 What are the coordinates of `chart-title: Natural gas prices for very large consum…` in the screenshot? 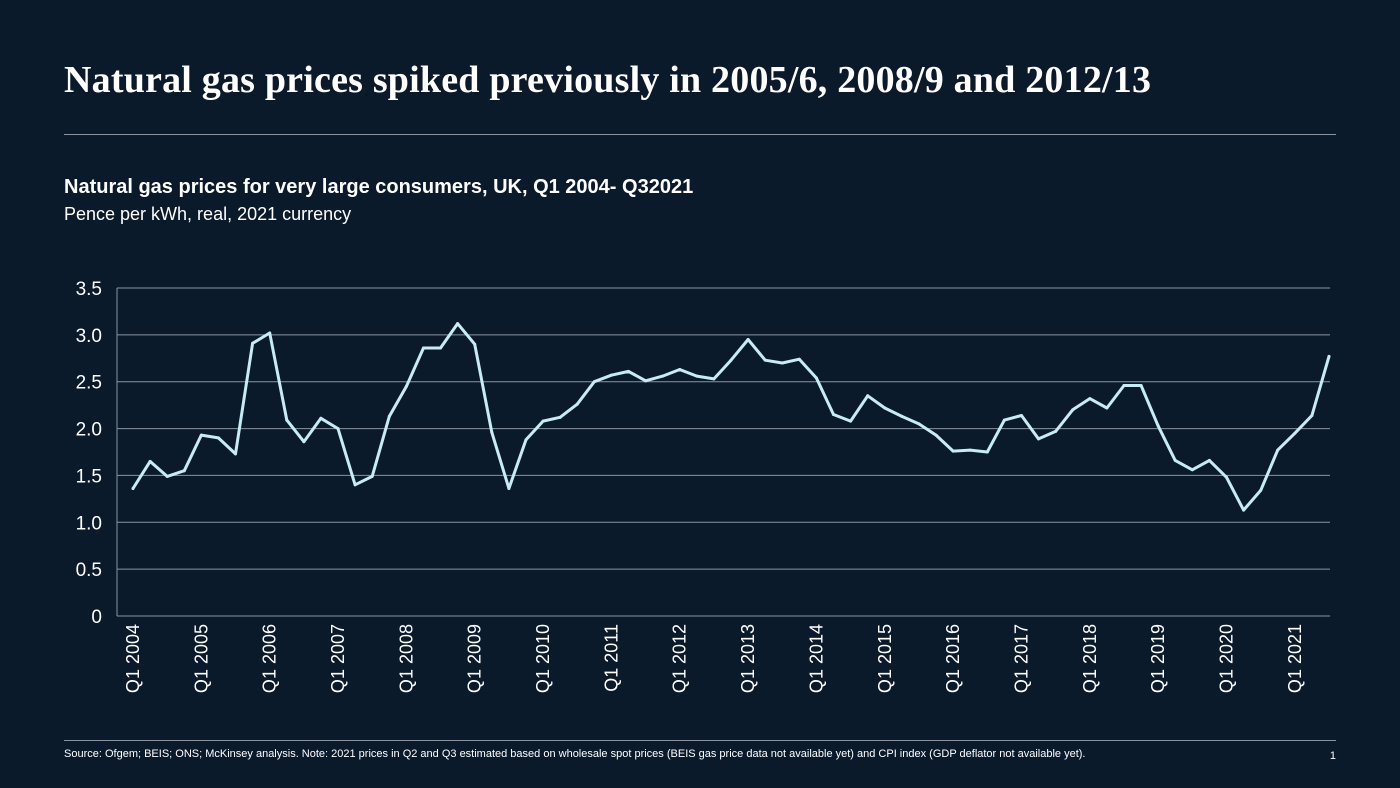 It's located at (379, 187).